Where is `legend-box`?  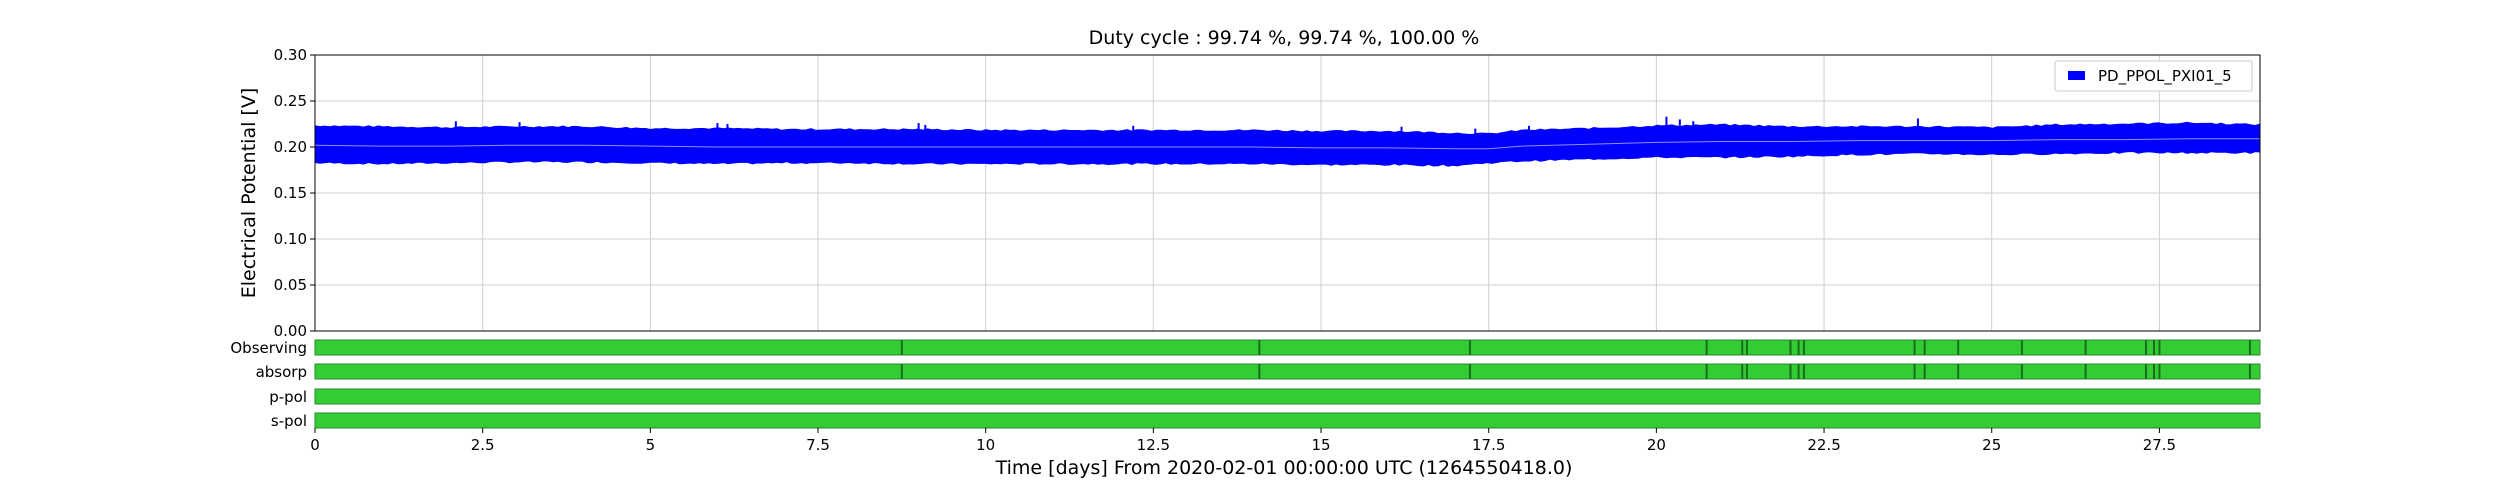 legend-box is located at coordinates (2153, 76).